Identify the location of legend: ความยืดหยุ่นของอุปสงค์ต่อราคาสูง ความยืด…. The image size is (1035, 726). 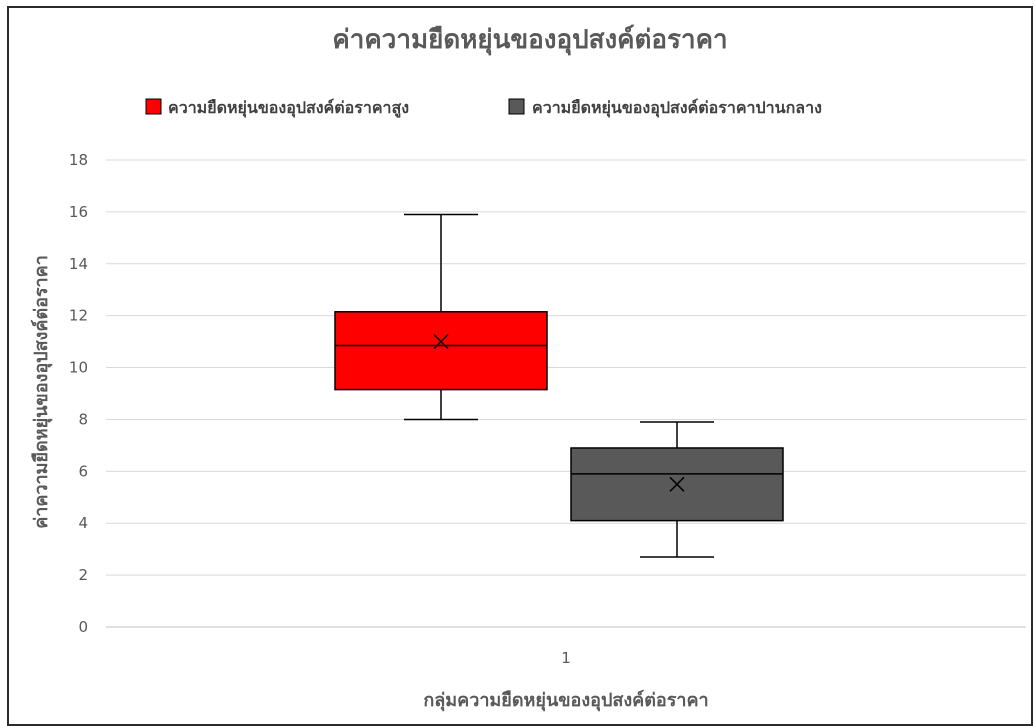
(483, 108).